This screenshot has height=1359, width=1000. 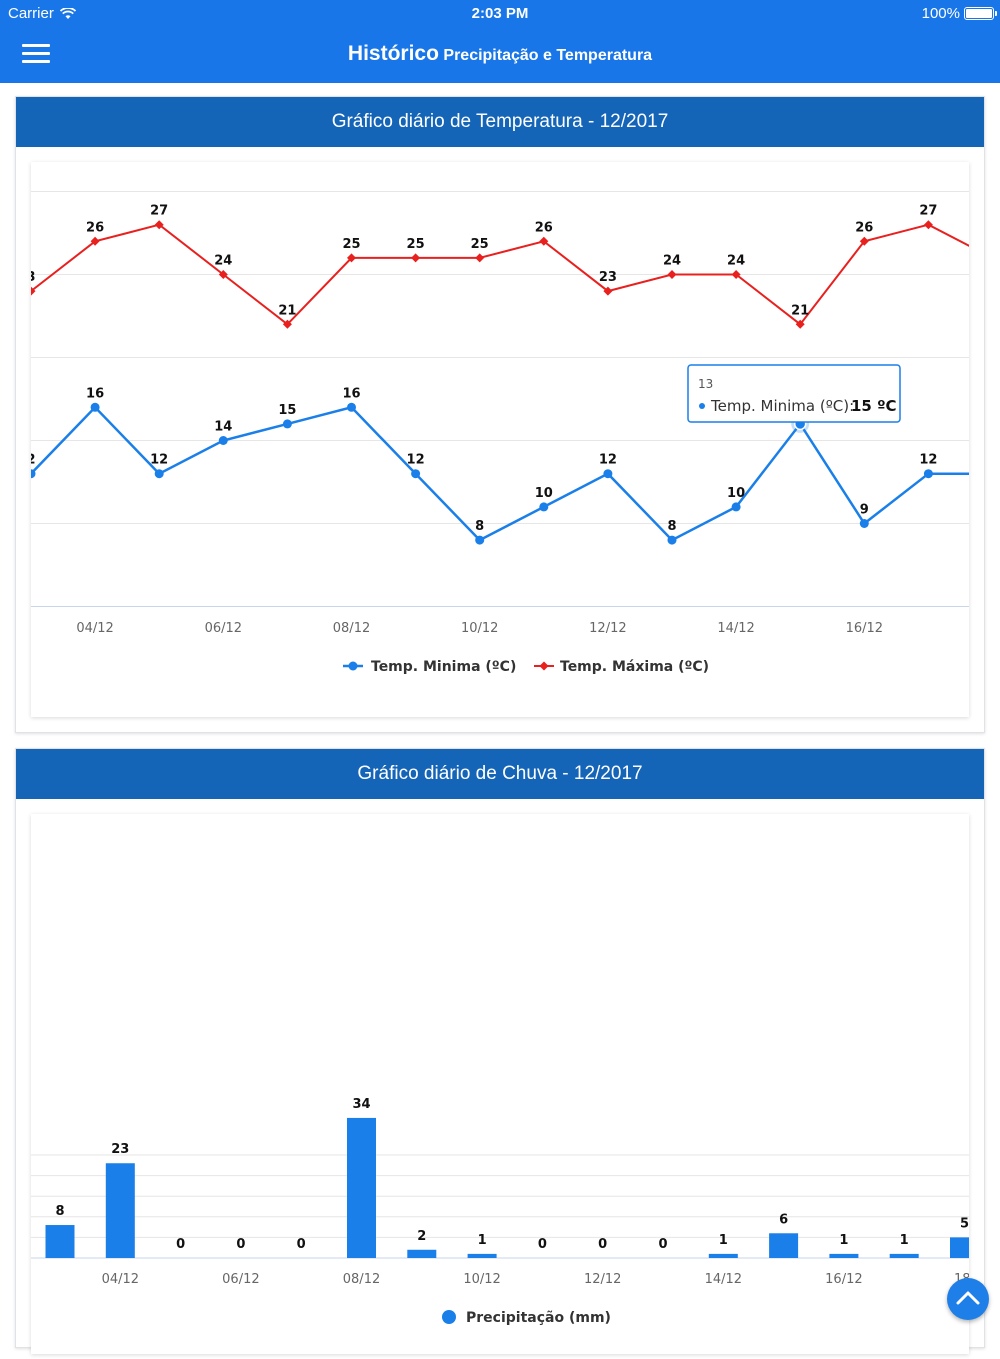 I want to click on x-tick-label: 12/12, so click(x=607, y=628).